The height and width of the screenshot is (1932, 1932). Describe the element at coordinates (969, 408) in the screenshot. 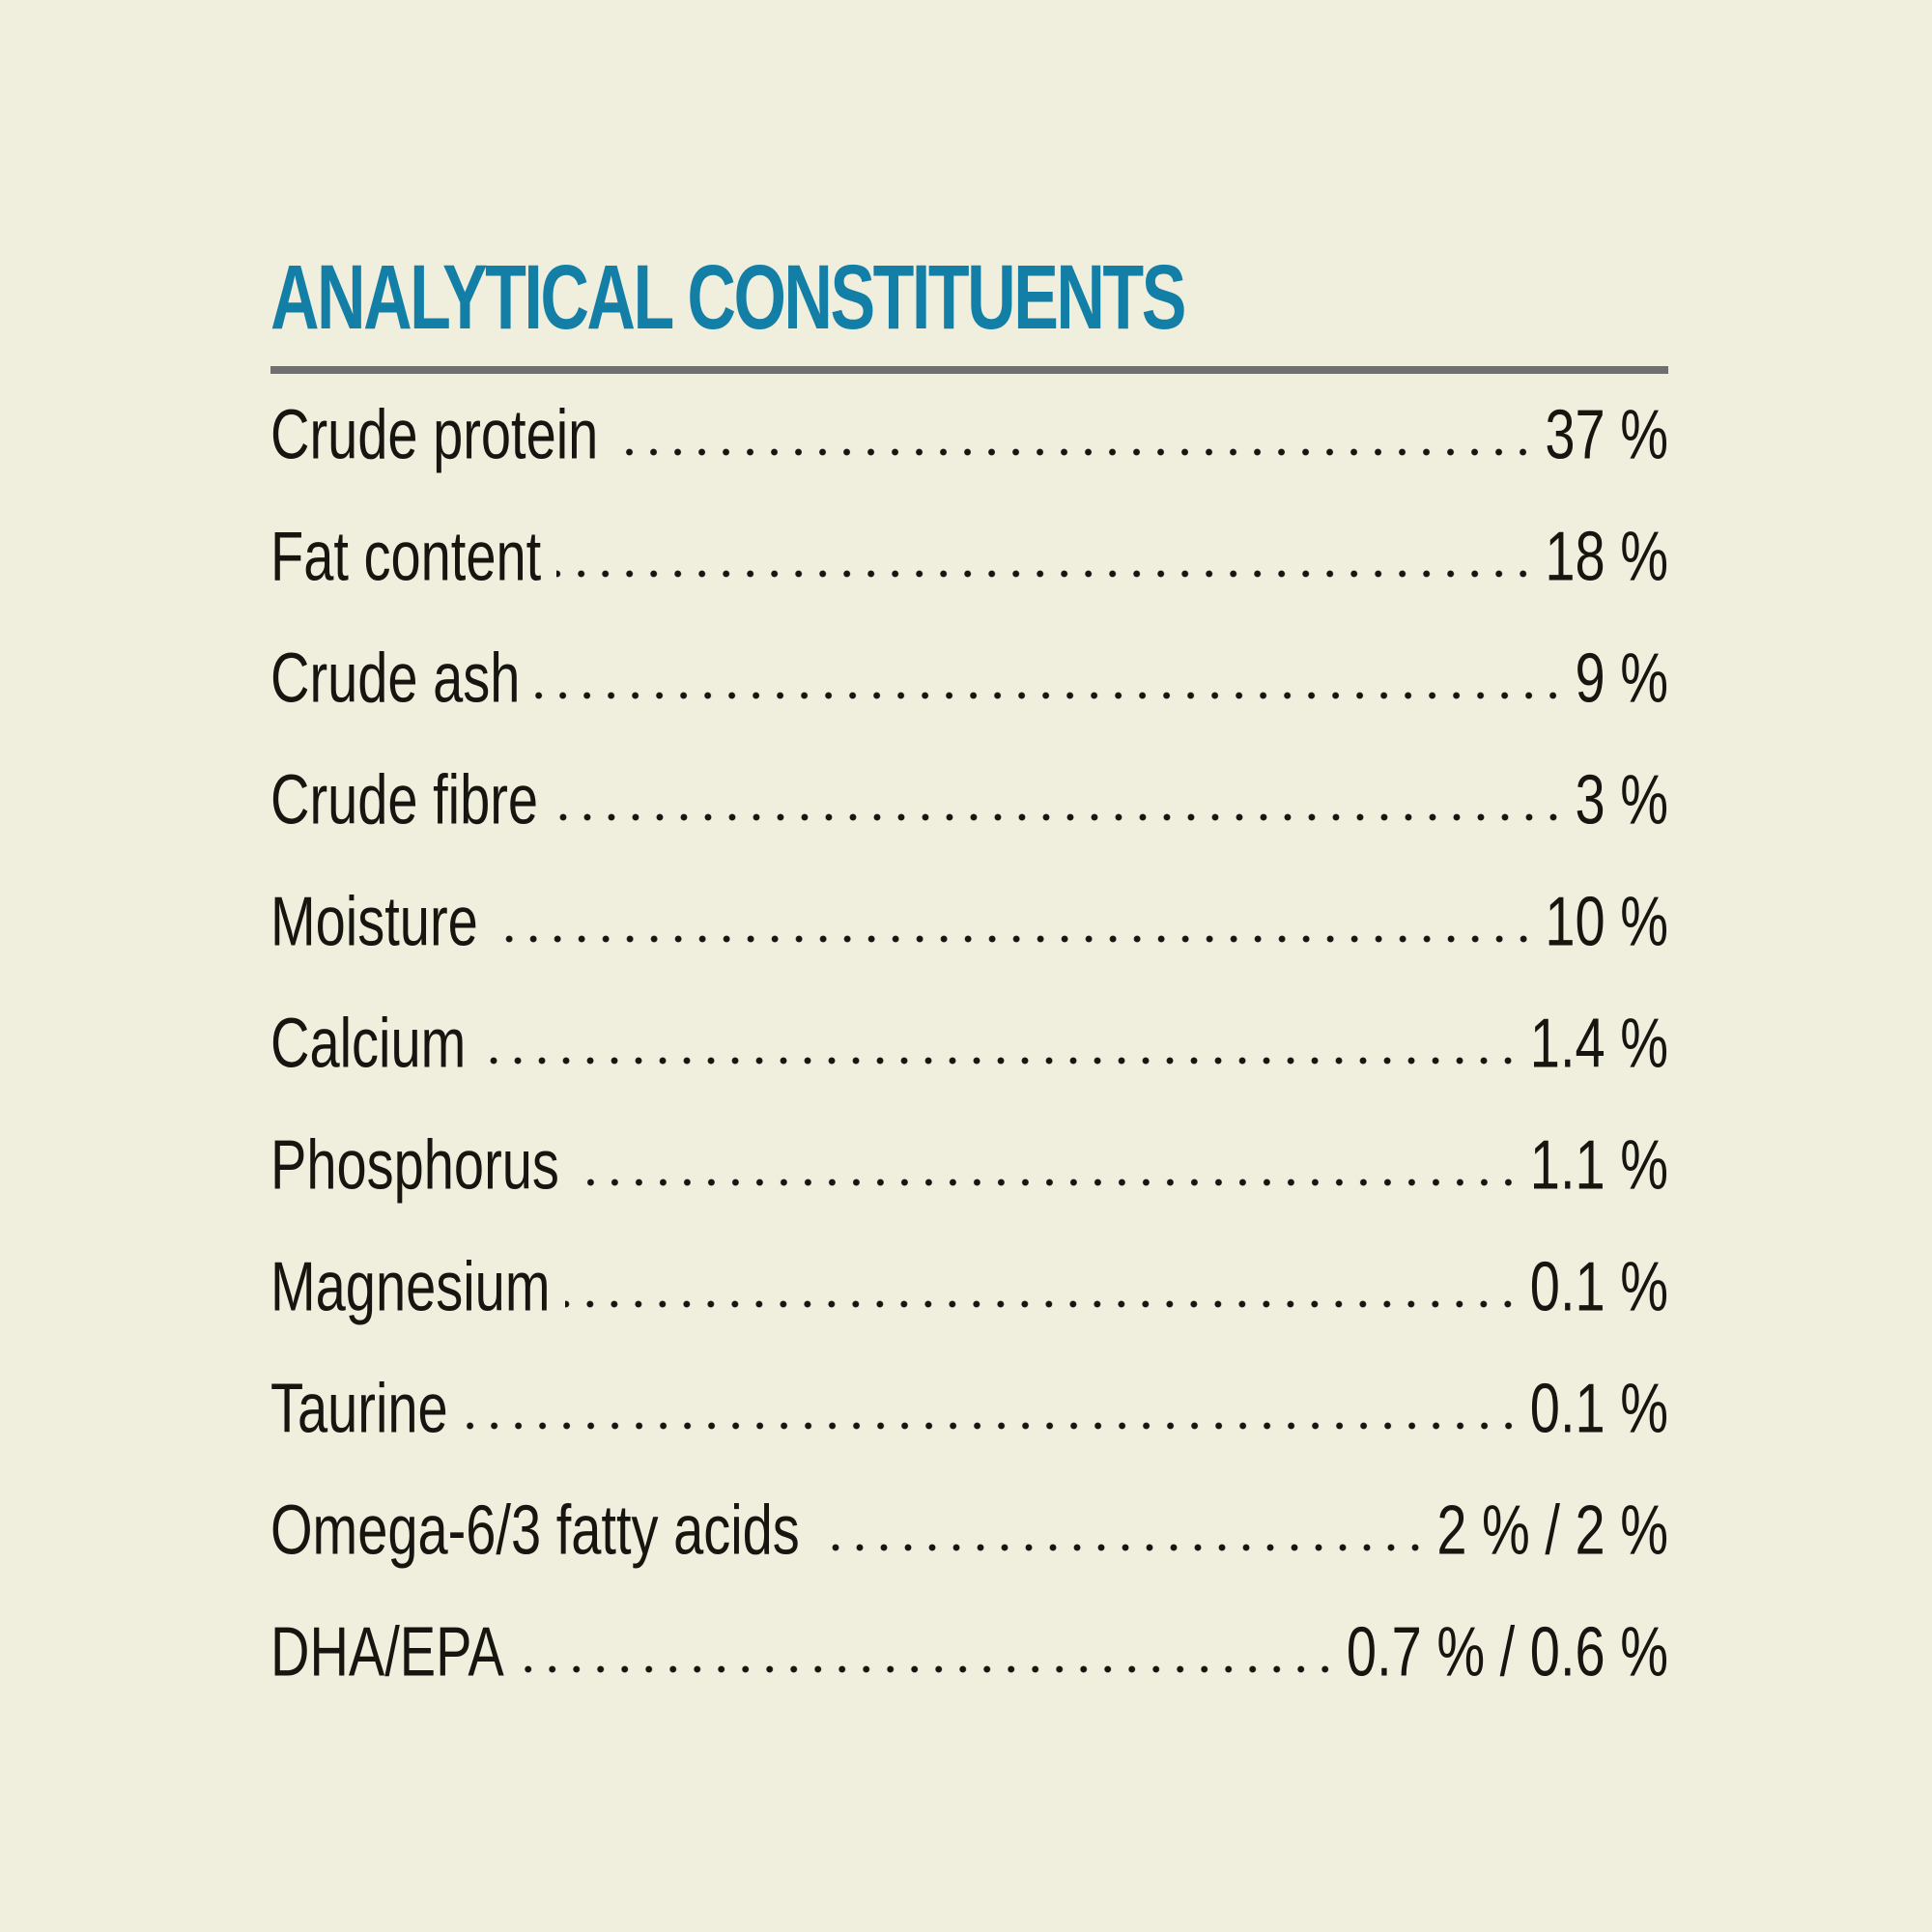

I see `table-row: Crude protein 37 %` at that location.